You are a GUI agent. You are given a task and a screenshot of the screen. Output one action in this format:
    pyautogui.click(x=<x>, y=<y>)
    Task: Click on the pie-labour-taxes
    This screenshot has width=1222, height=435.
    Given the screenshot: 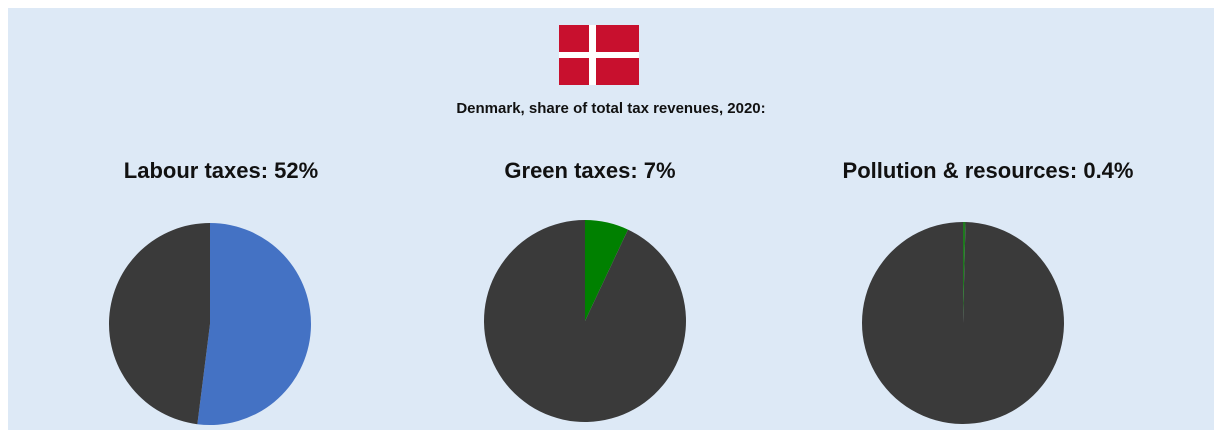 What is the action you would take?
    pyautogui.click(x=209, y=324)
    